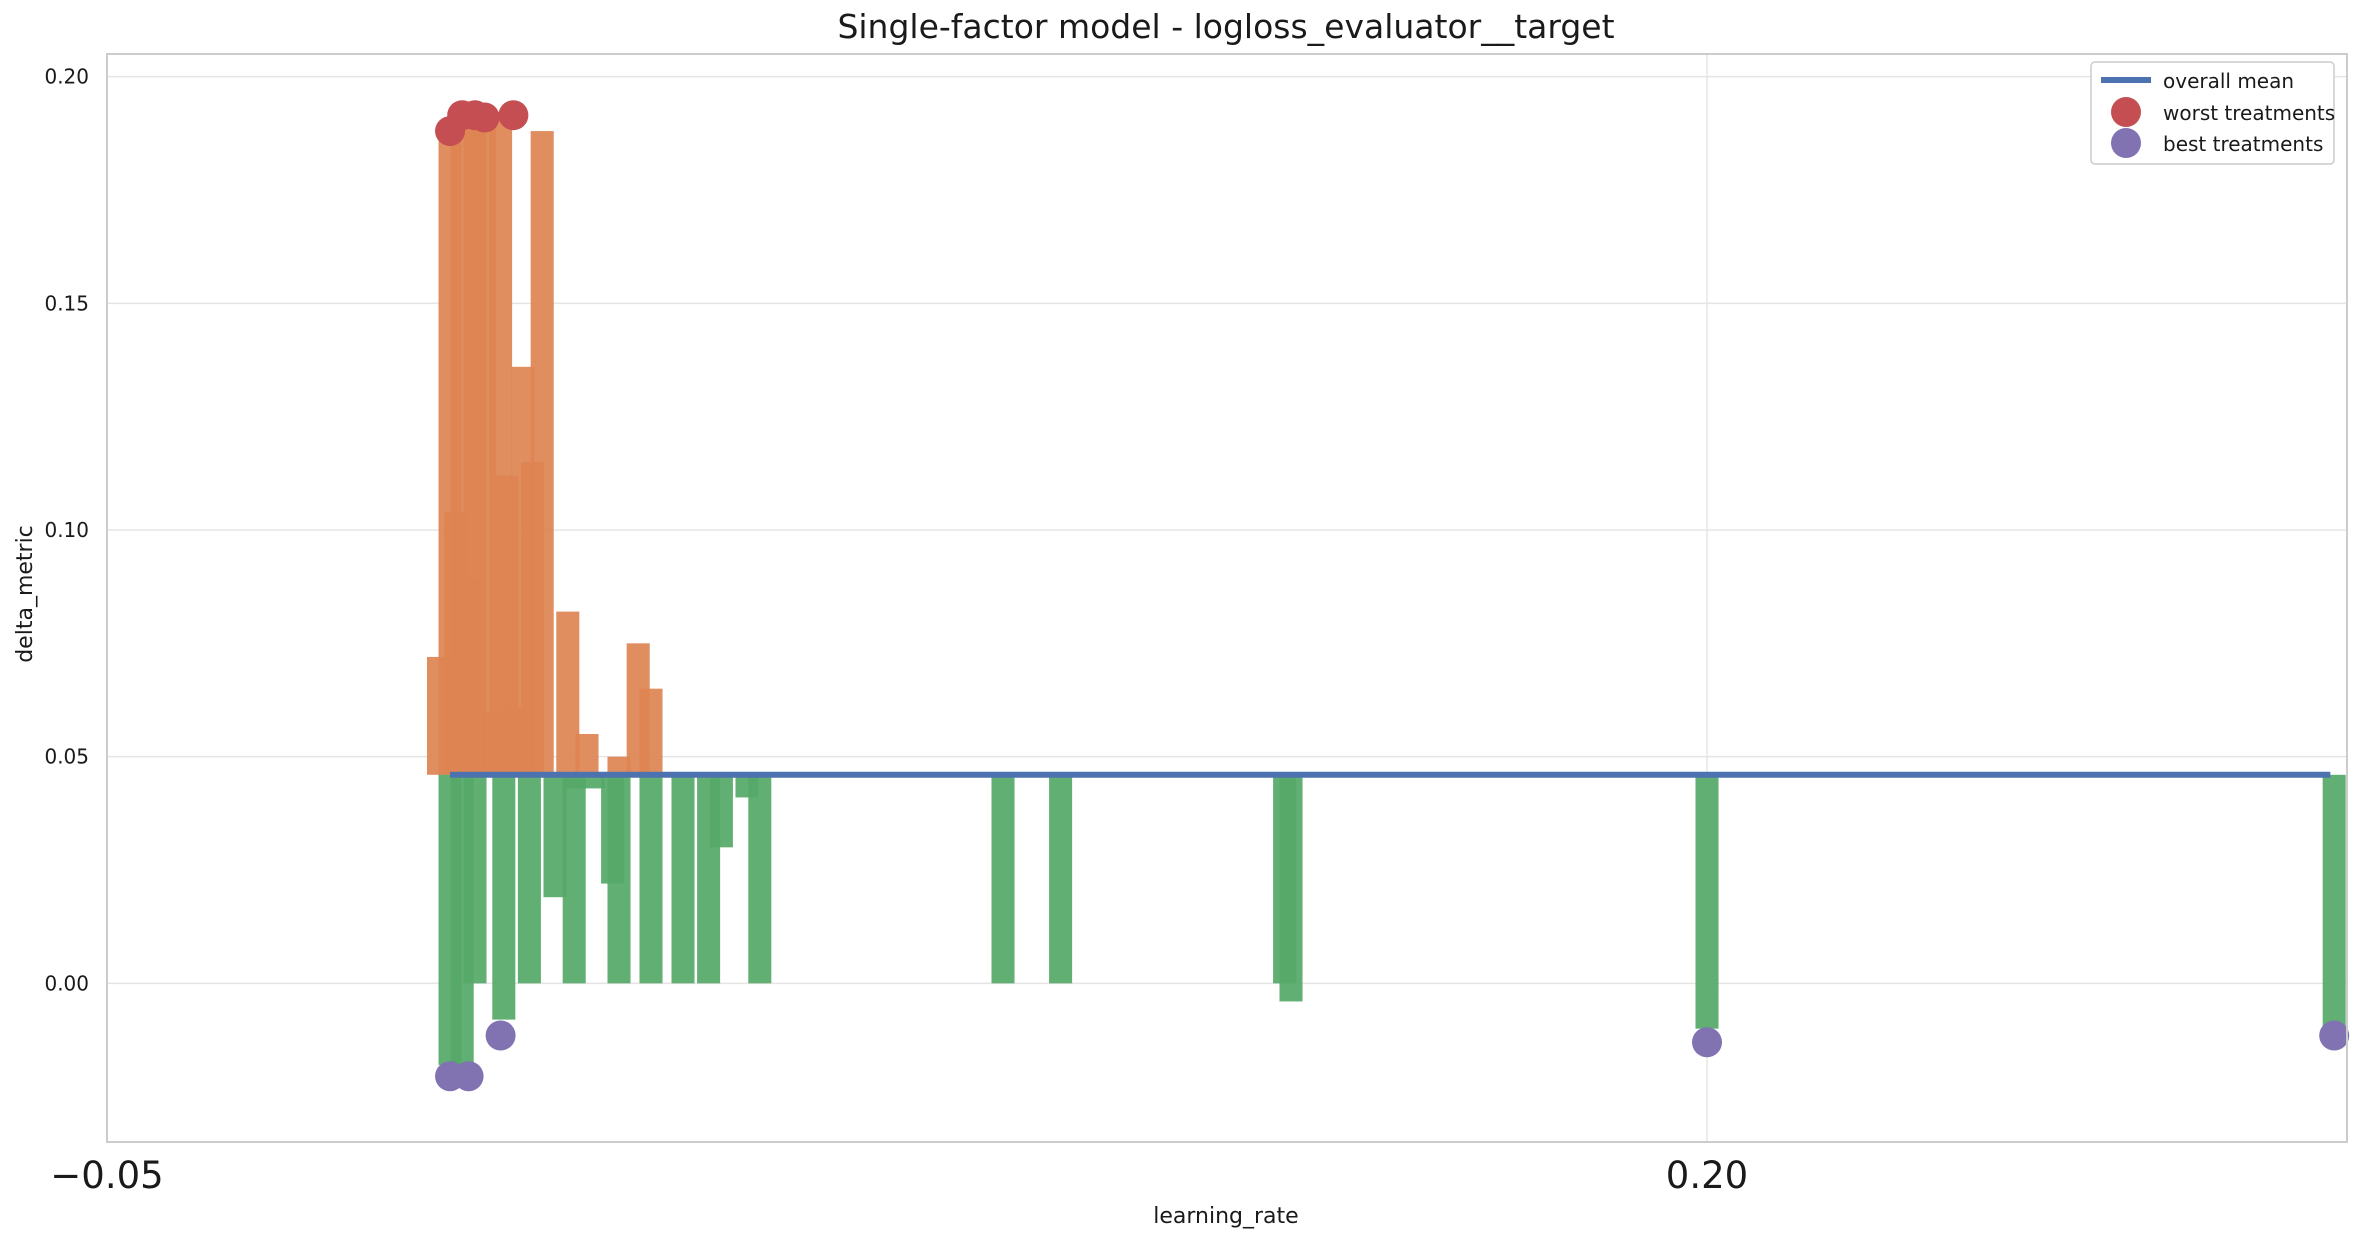 This screenshot has width=2359, height=1245. What do you see at coordinates (66, 77) in the screenshot?
I see `y-tick-label: 0.20` at bounding box center [66, 77].